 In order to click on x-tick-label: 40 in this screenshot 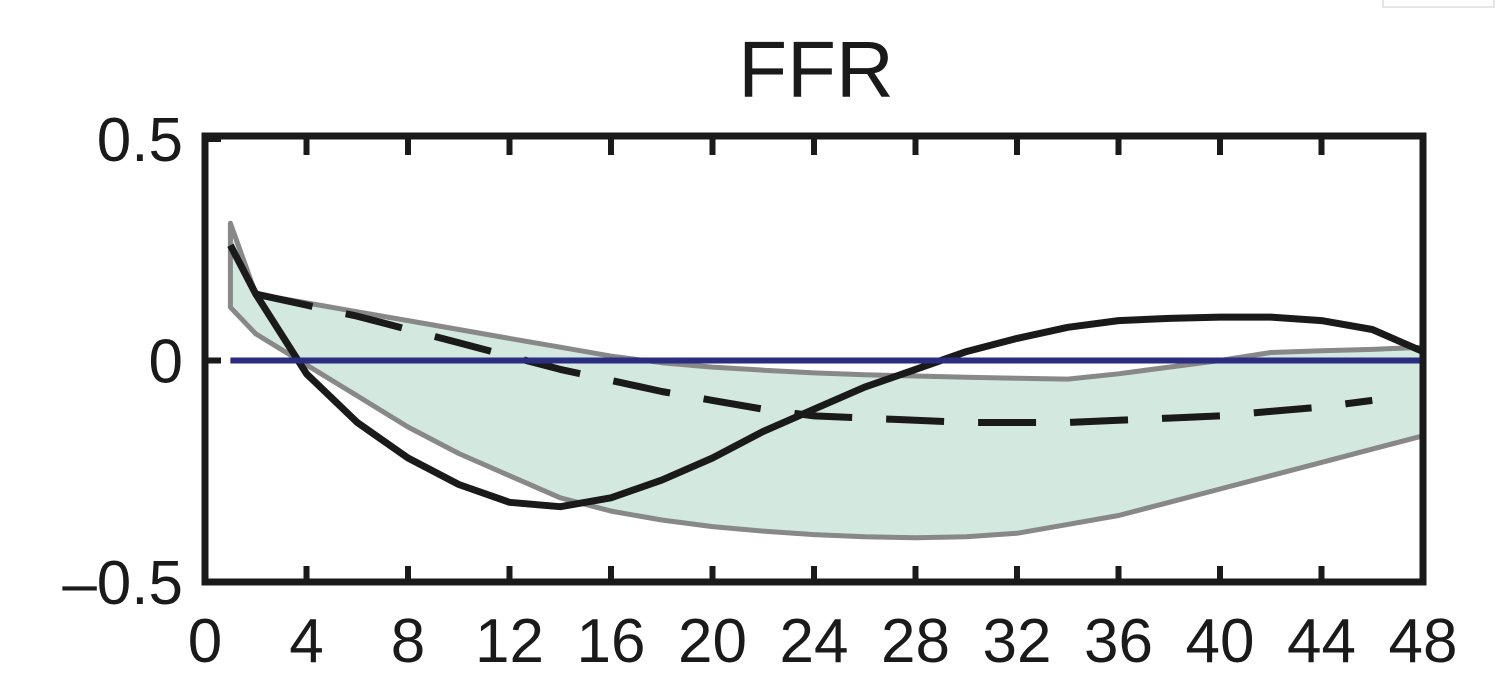, I will do `click(1220, 641)`.